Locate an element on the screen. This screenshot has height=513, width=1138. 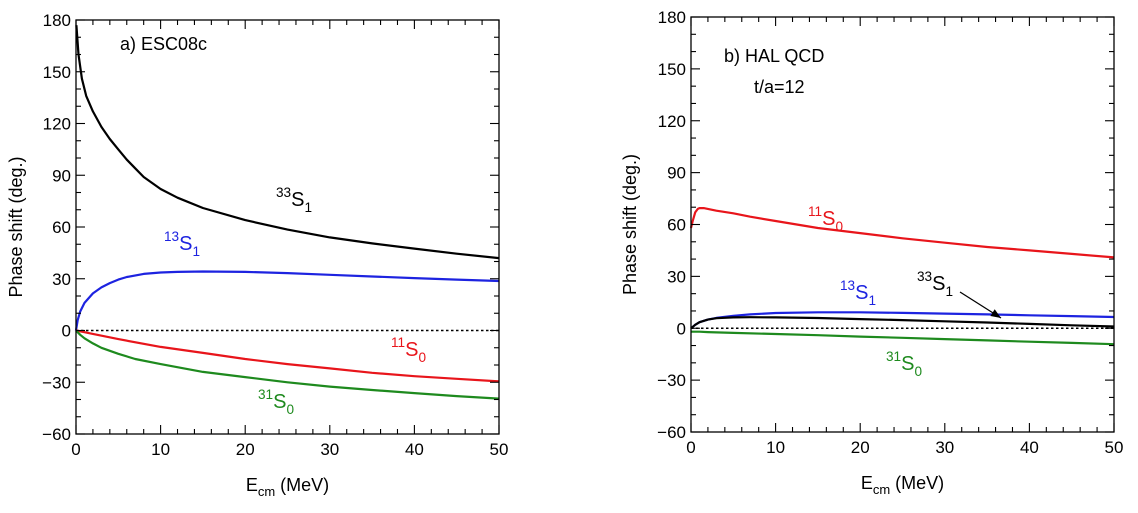
panel-note: t/a=12 is located at coordinates (779, 87).